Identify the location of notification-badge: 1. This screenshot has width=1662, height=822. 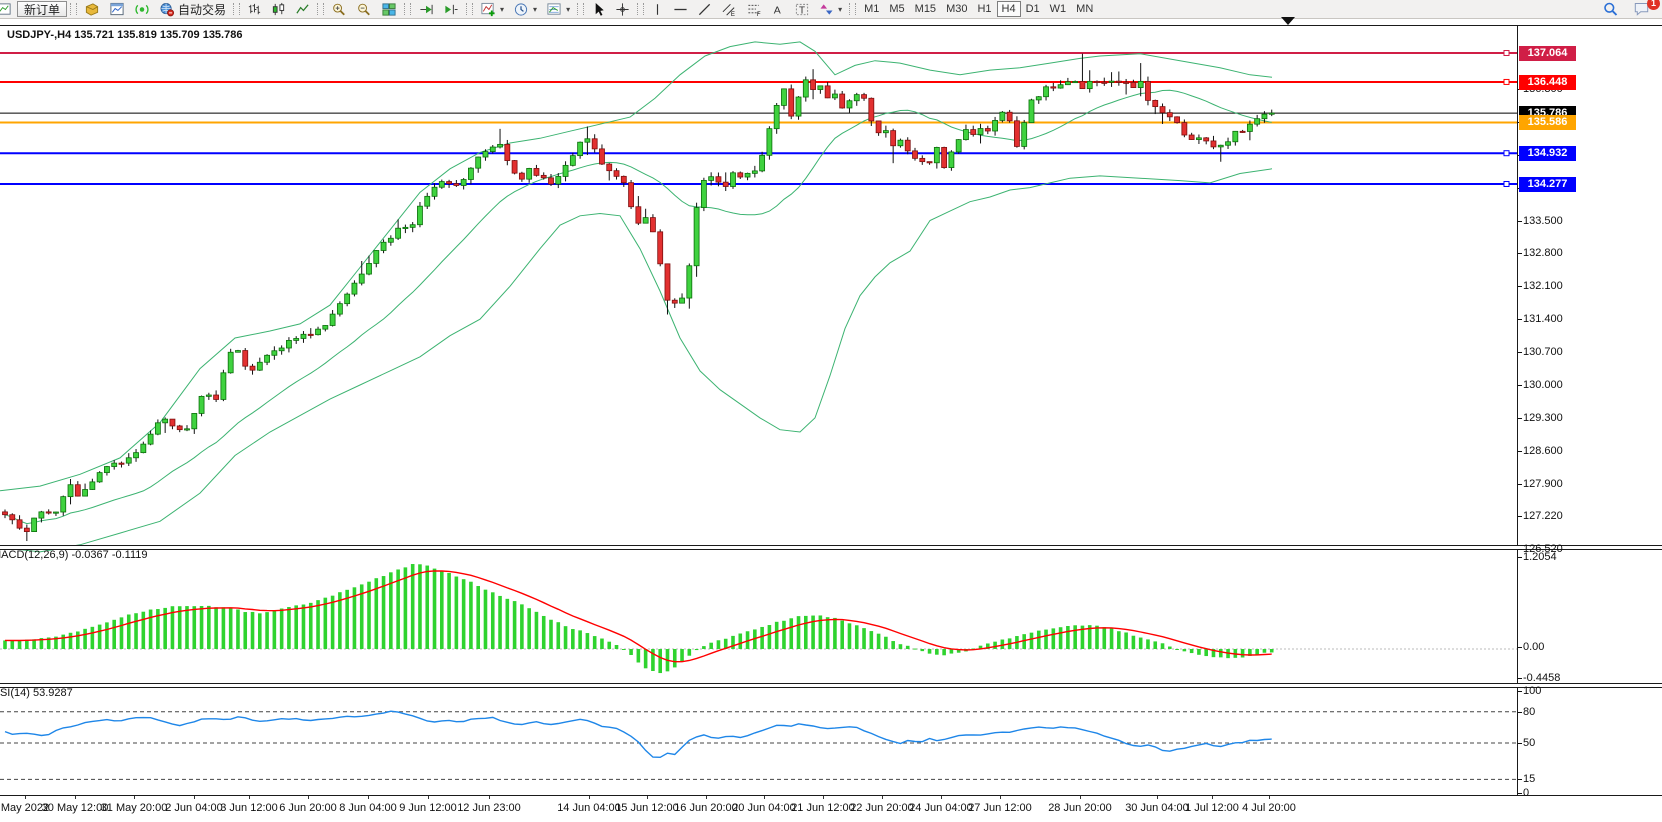
(1653, 5).